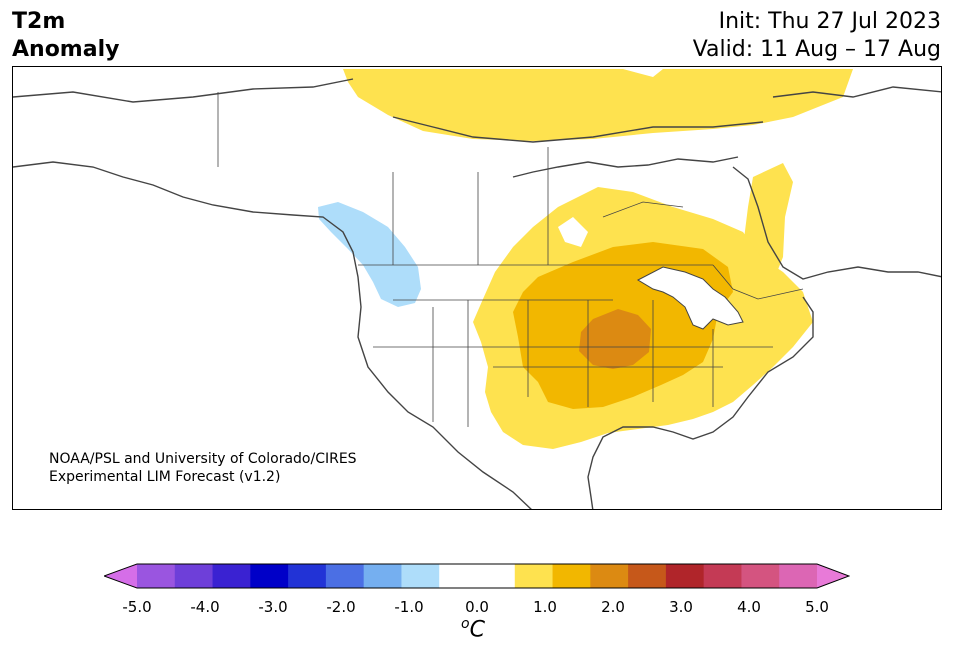  Describe the element at coordinates (477, 607) in the screenshot. I see `colorbar-tick-label: 0.0` at that location.